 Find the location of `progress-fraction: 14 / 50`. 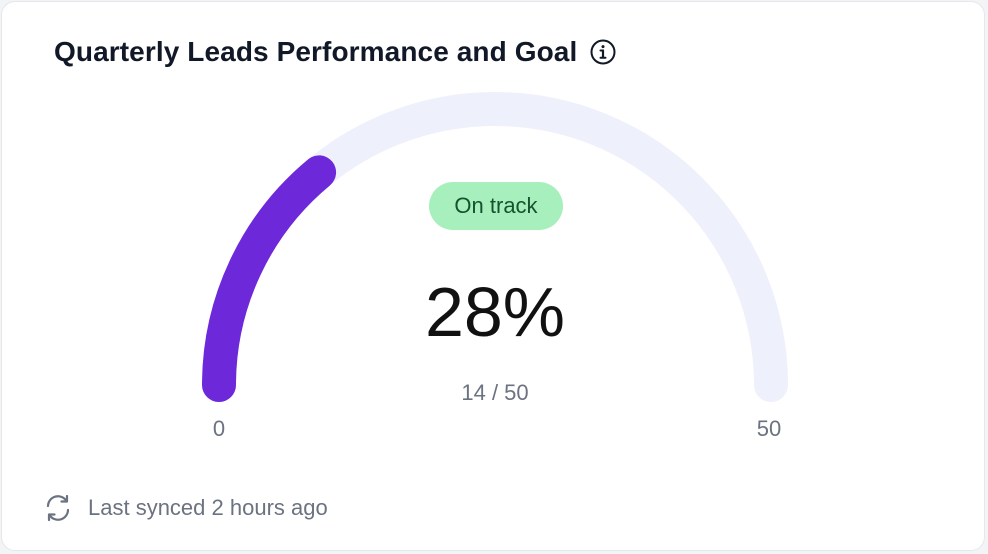

progress-fraction: 14 / 50 is located at coordinates (495, 392).